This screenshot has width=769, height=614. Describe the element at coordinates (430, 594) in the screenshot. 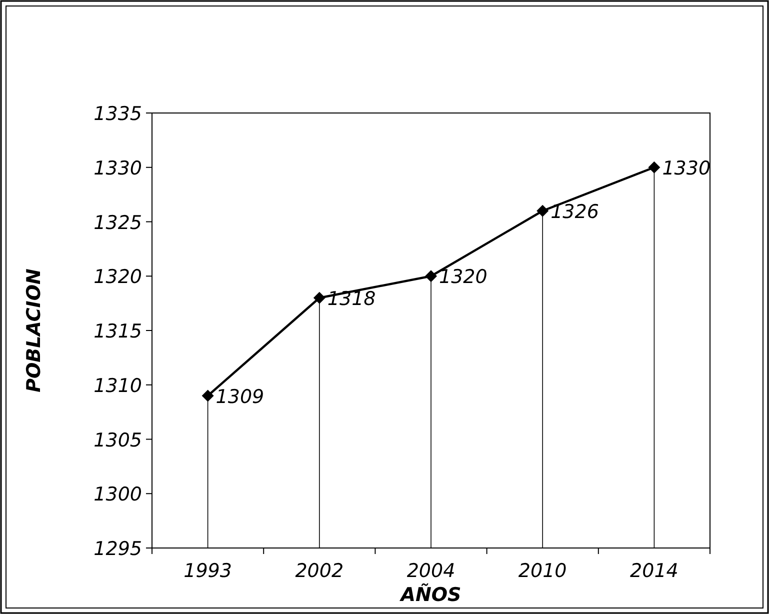

I see `x-axis-title: AÑOS` at that location.